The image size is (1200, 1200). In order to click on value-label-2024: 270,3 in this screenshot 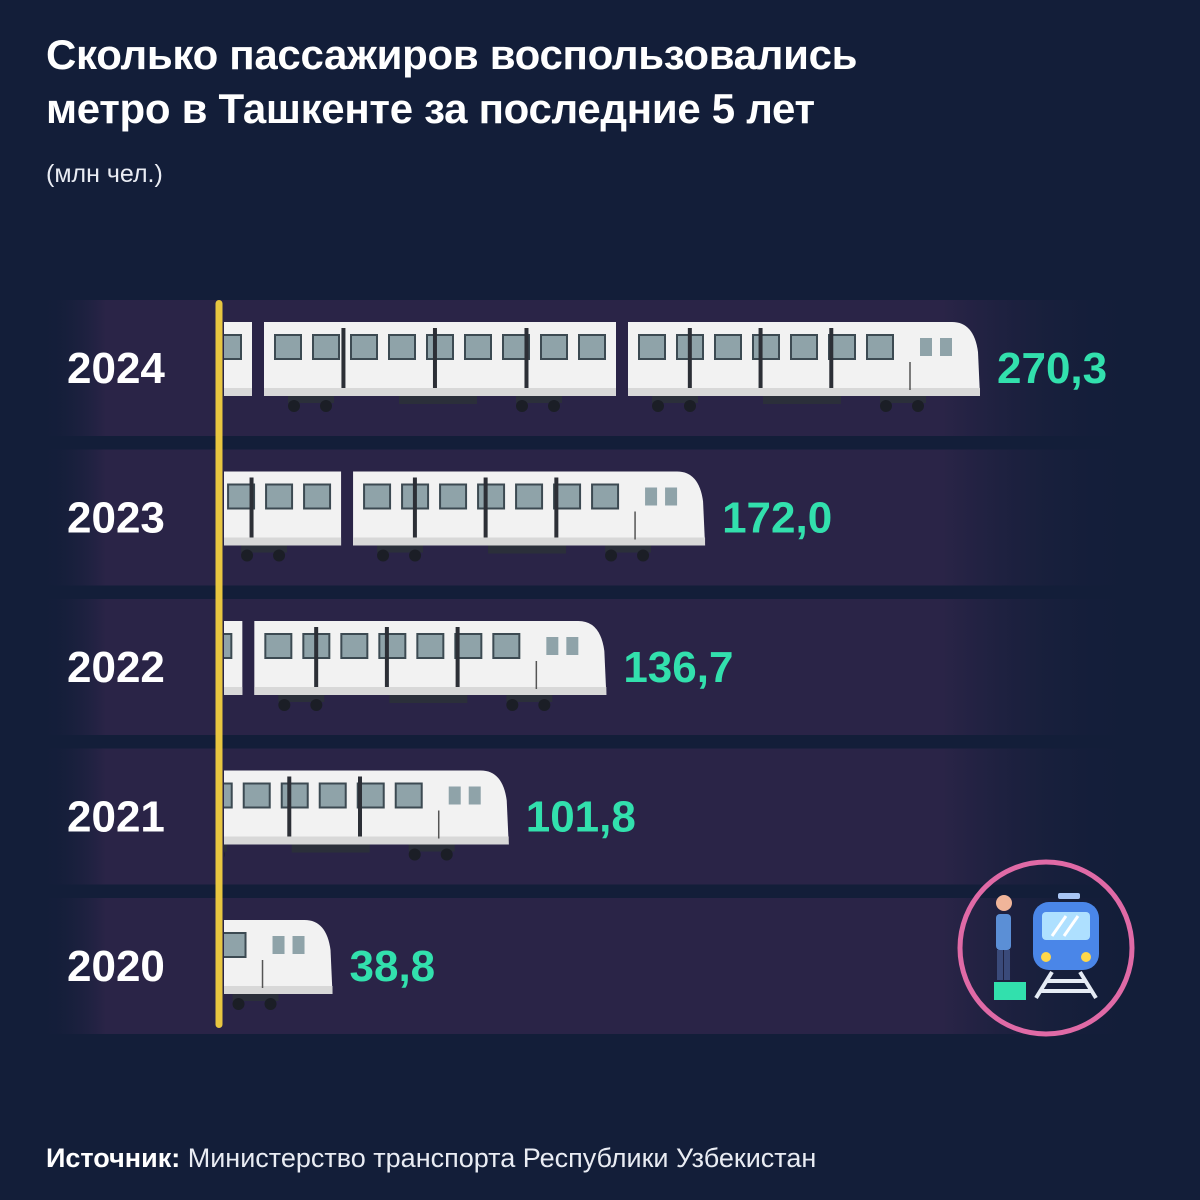, I will do `click(1052, 368)`.